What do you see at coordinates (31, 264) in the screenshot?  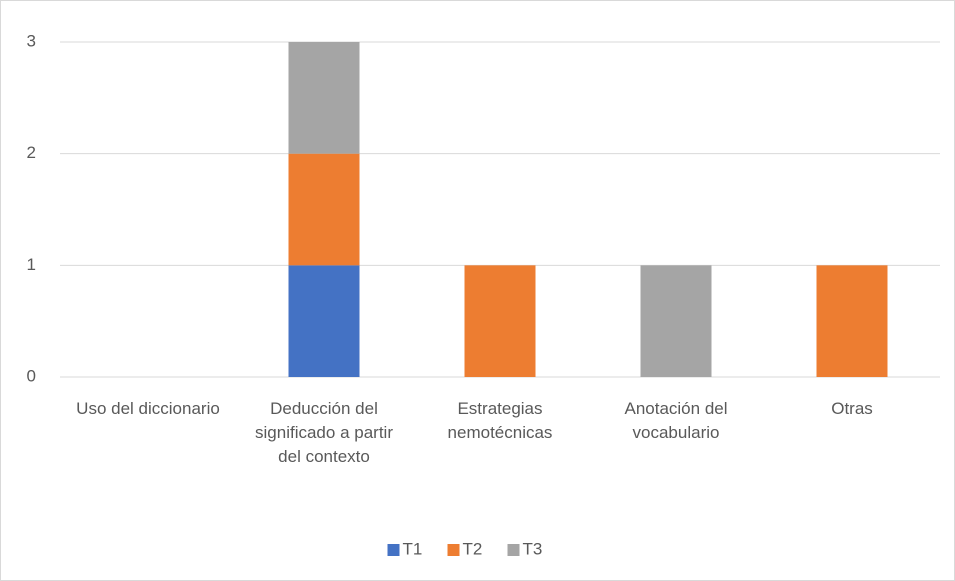 I see `y-tick-label: 1` at bounding box center [31, 264].